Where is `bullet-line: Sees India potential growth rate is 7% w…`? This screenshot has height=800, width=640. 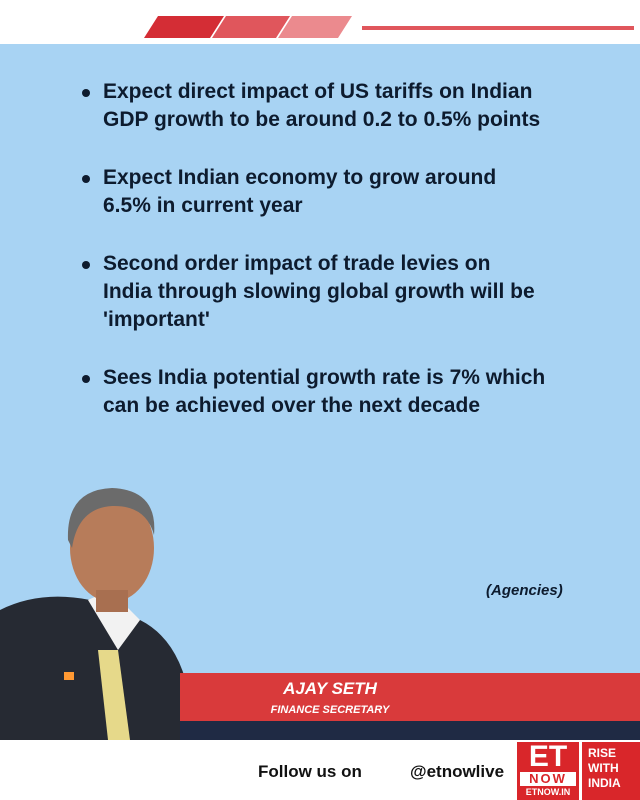
bullet-line: Sees India potential growth rate is 7% w… is located at coordinates (324, 377).